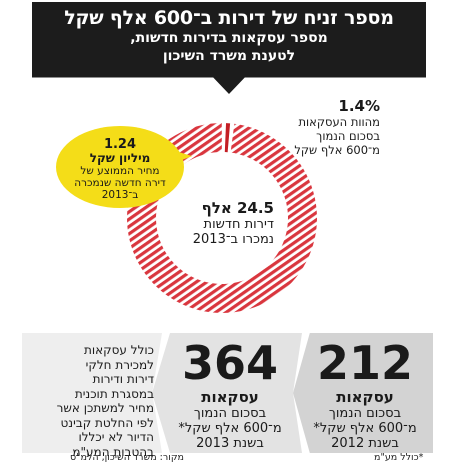  Describe the element at coordinates (118, 350) in the screenshot. I see `note-line1: כולל עסקאות` at that location.